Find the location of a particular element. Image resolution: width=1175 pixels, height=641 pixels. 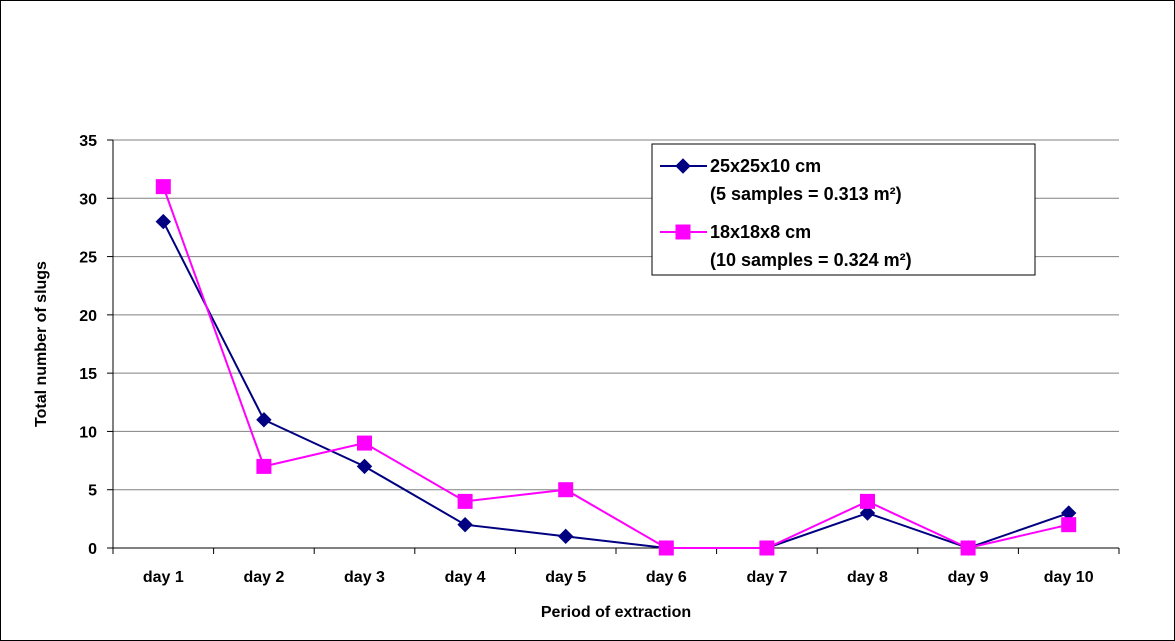

legend-label-series-1: 25x25x10 cm is located at coordinates (765, 166).